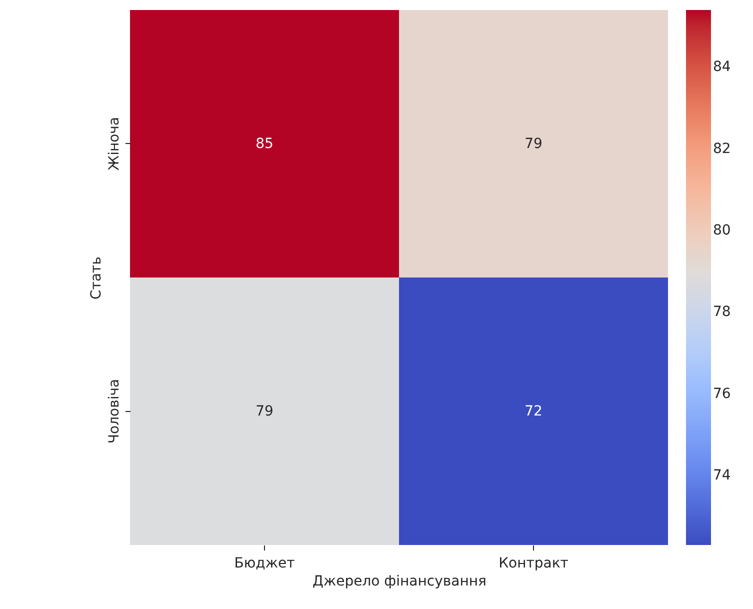 This screenshot has width=753, height=609. What do you see at coordinates (533, 564) in the screenshot?
I see `x-tick-label: Контракт` at bounding box center [533, 564].